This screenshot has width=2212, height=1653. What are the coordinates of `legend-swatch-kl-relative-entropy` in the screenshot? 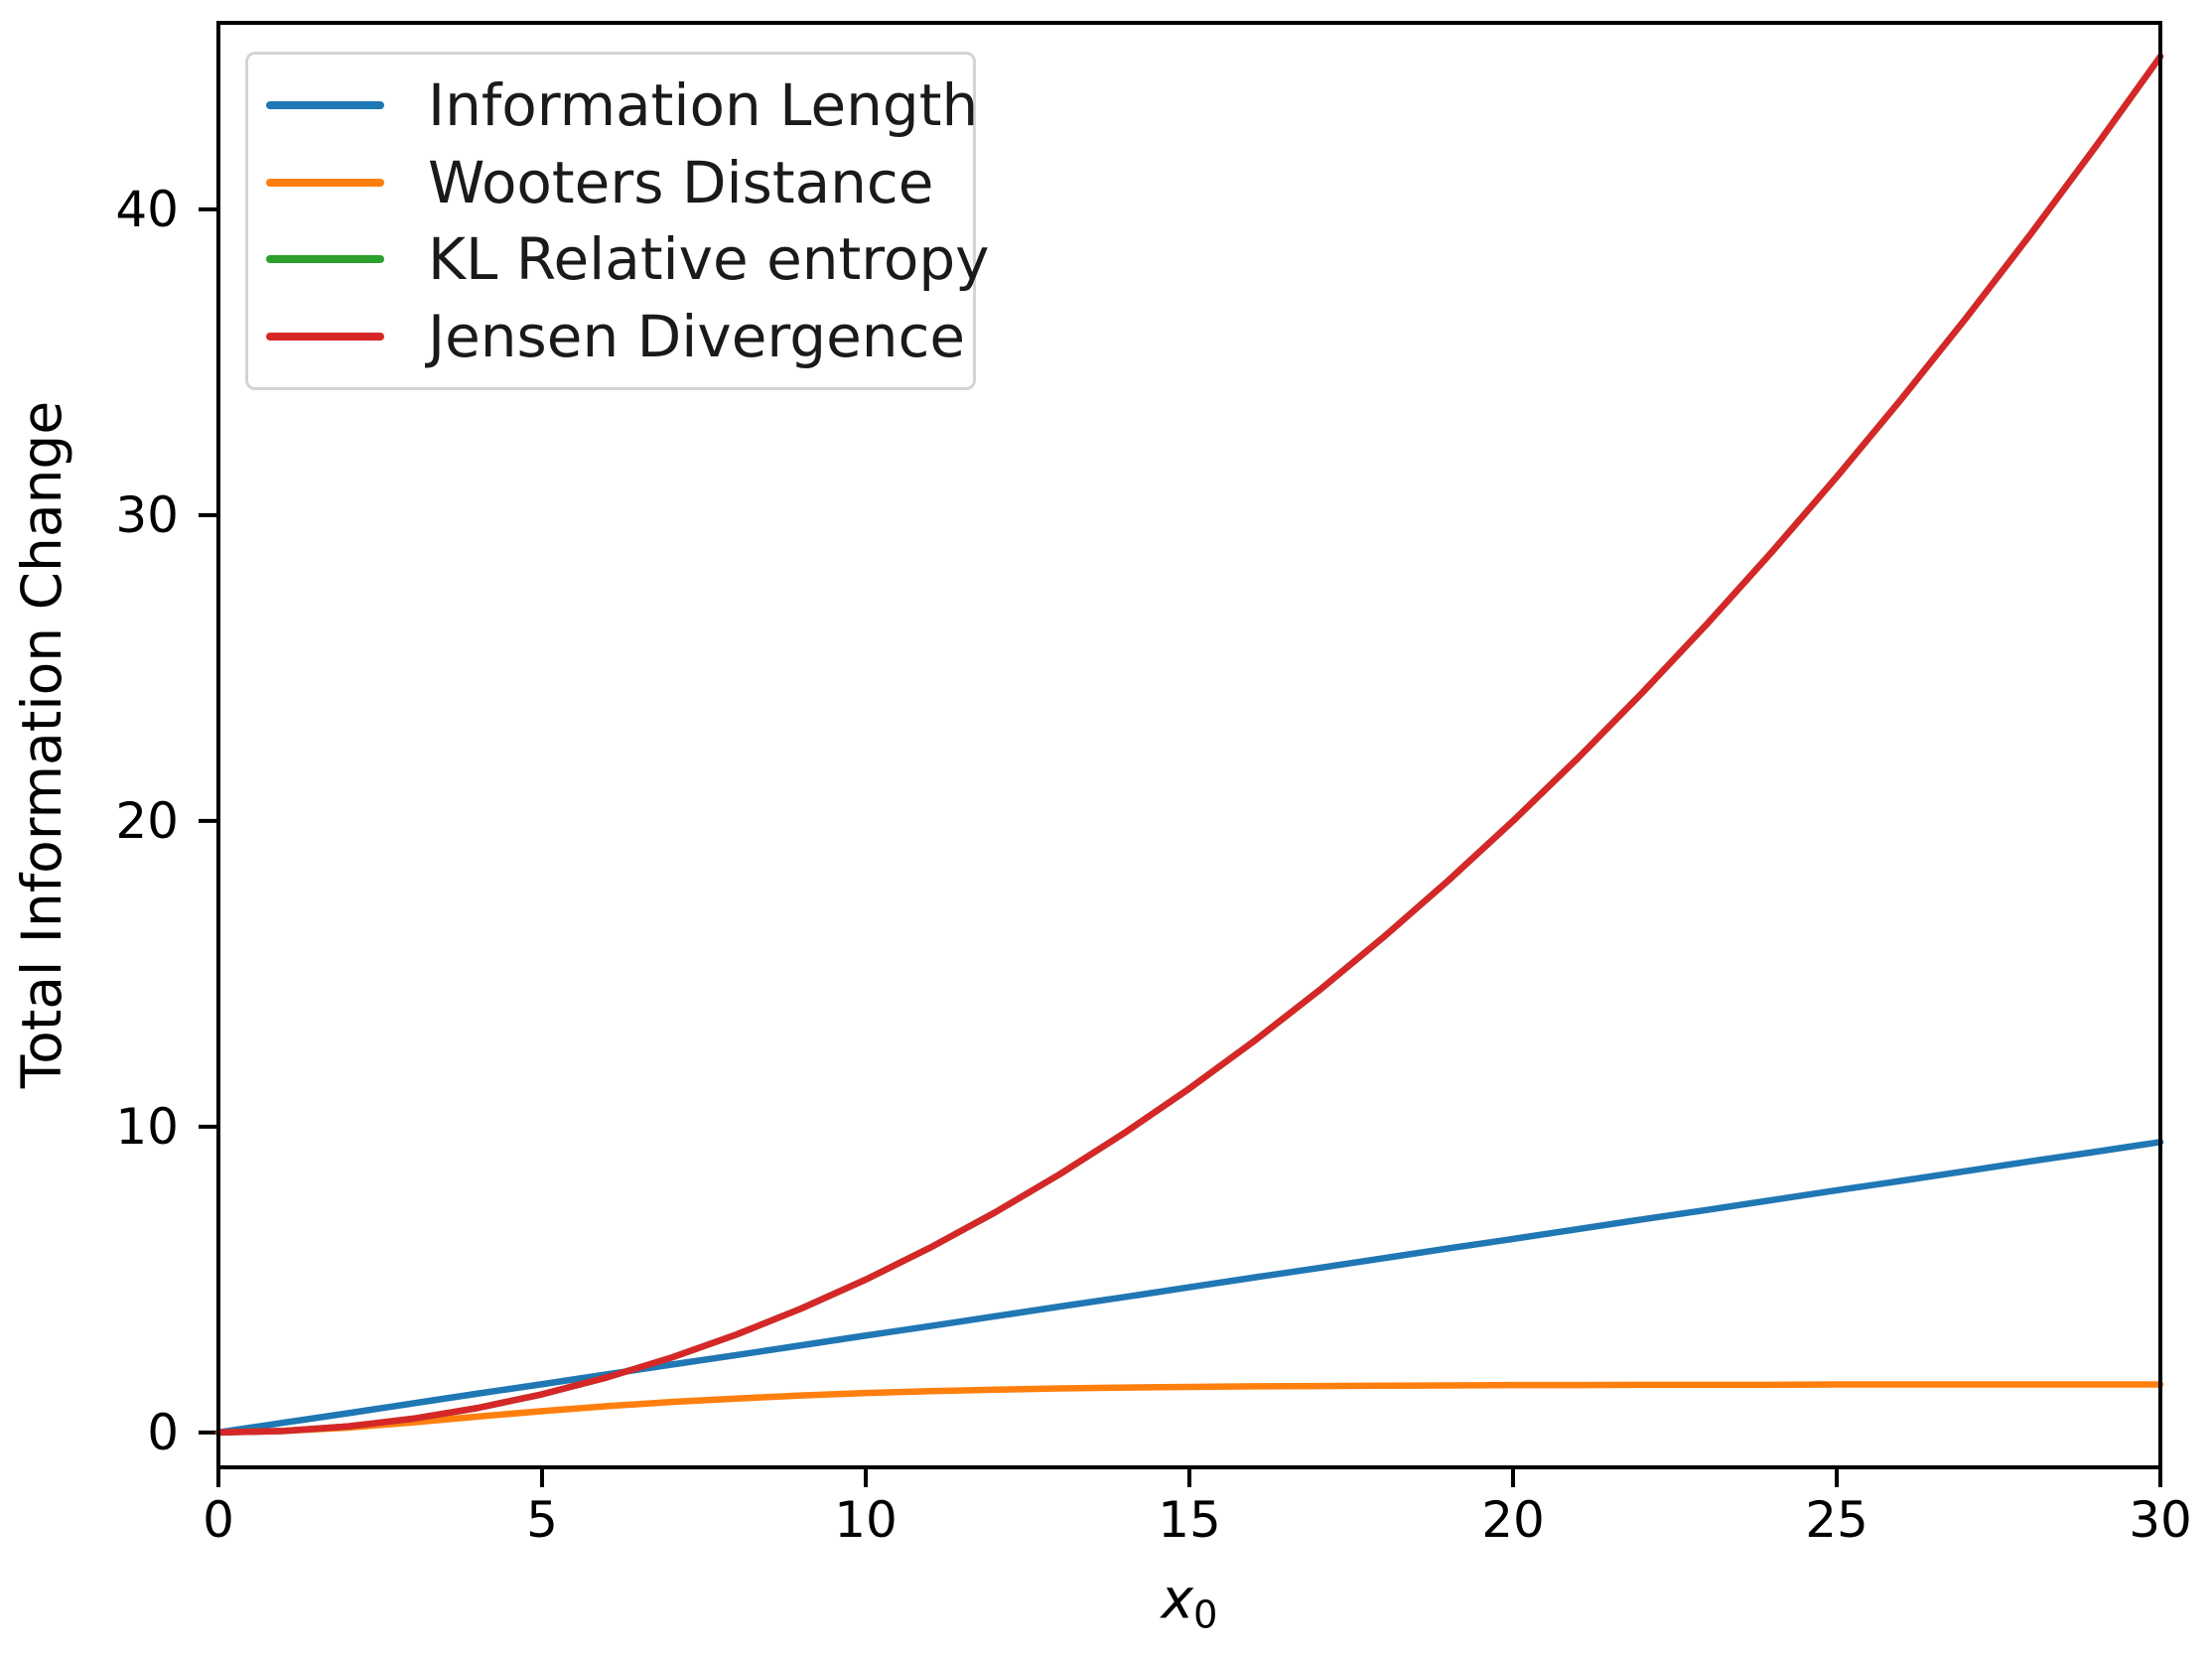 It's located at (325, 259).